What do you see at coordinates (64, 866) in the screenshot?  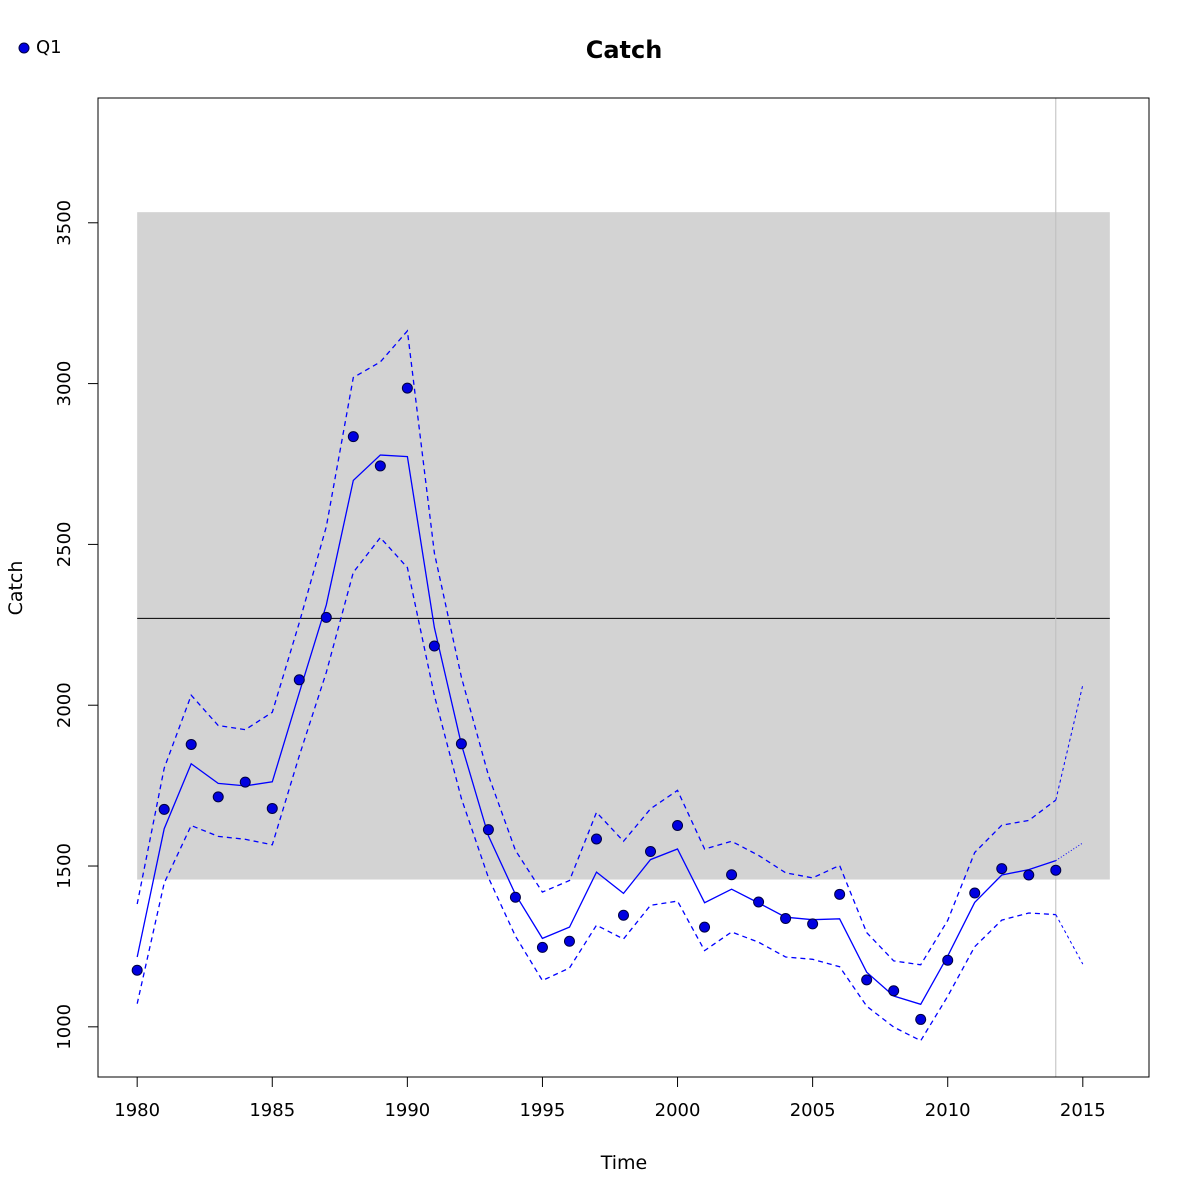 I see `y-tick-label: 1500` at bounding box center [64, 866].